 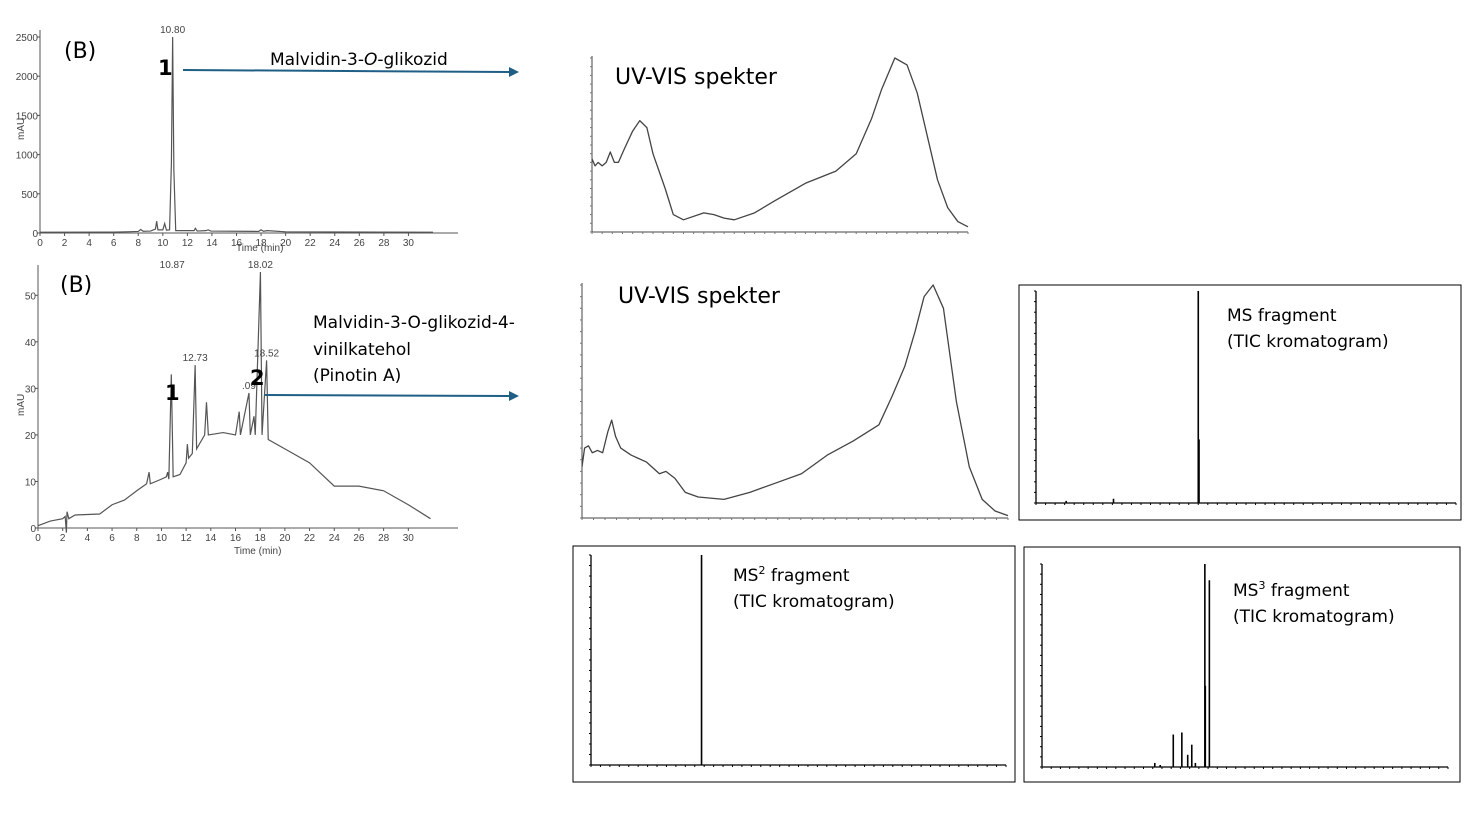 What do you see at coordinates (27, 156) in the screenshot?
I see `y-tick-label: 1000` at bounding box center [27, 156].